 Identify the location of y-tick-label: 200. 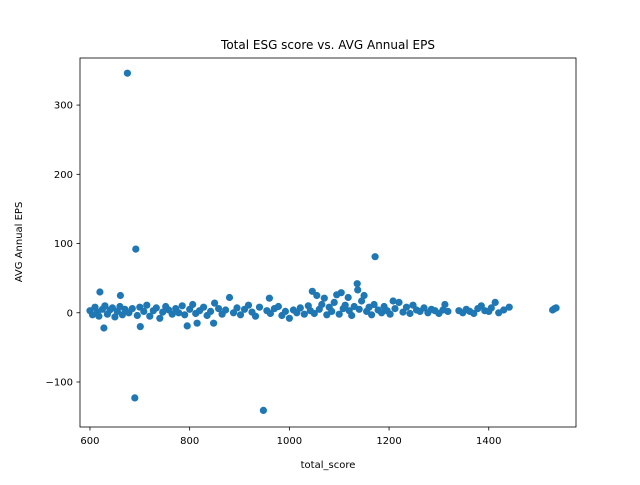
(63, 175).